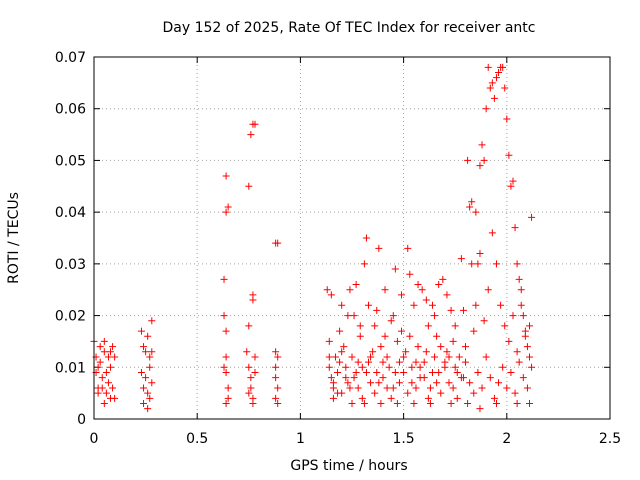 Image resolution: width=640 pixels, height=480 pixels. Describe the element at coordinates (197, 439) in the screenshot. I see `x-tick-label: 0.5` at that location.